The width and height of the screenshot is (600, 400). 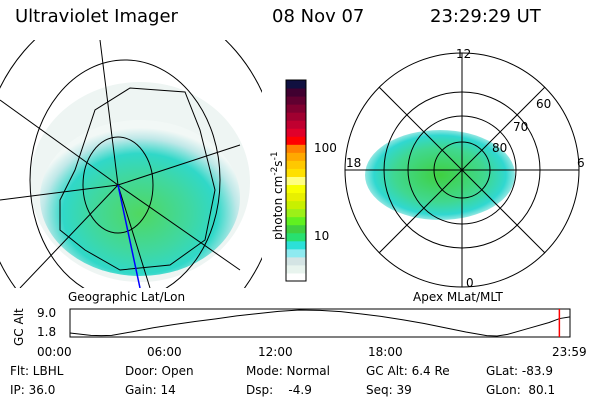 What do you see at coordinates (464, 54) in the screenshot?
I see `mlt-12: 12` at bounding box center [464, 54].